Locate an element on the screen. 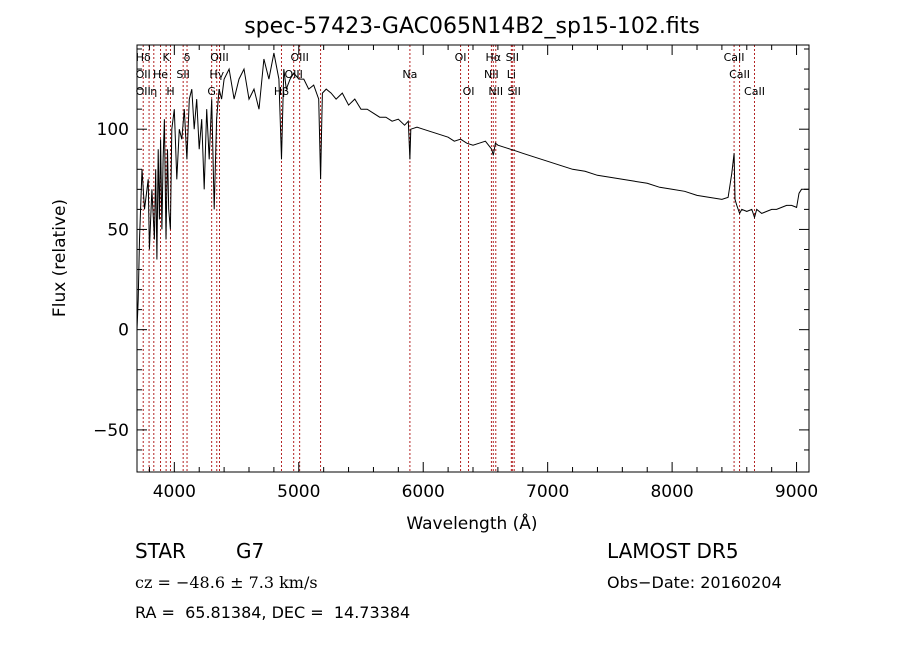 This screenshot has height=649, width=900. x-tick-label: 8000 is located at coordinates (671, 492).